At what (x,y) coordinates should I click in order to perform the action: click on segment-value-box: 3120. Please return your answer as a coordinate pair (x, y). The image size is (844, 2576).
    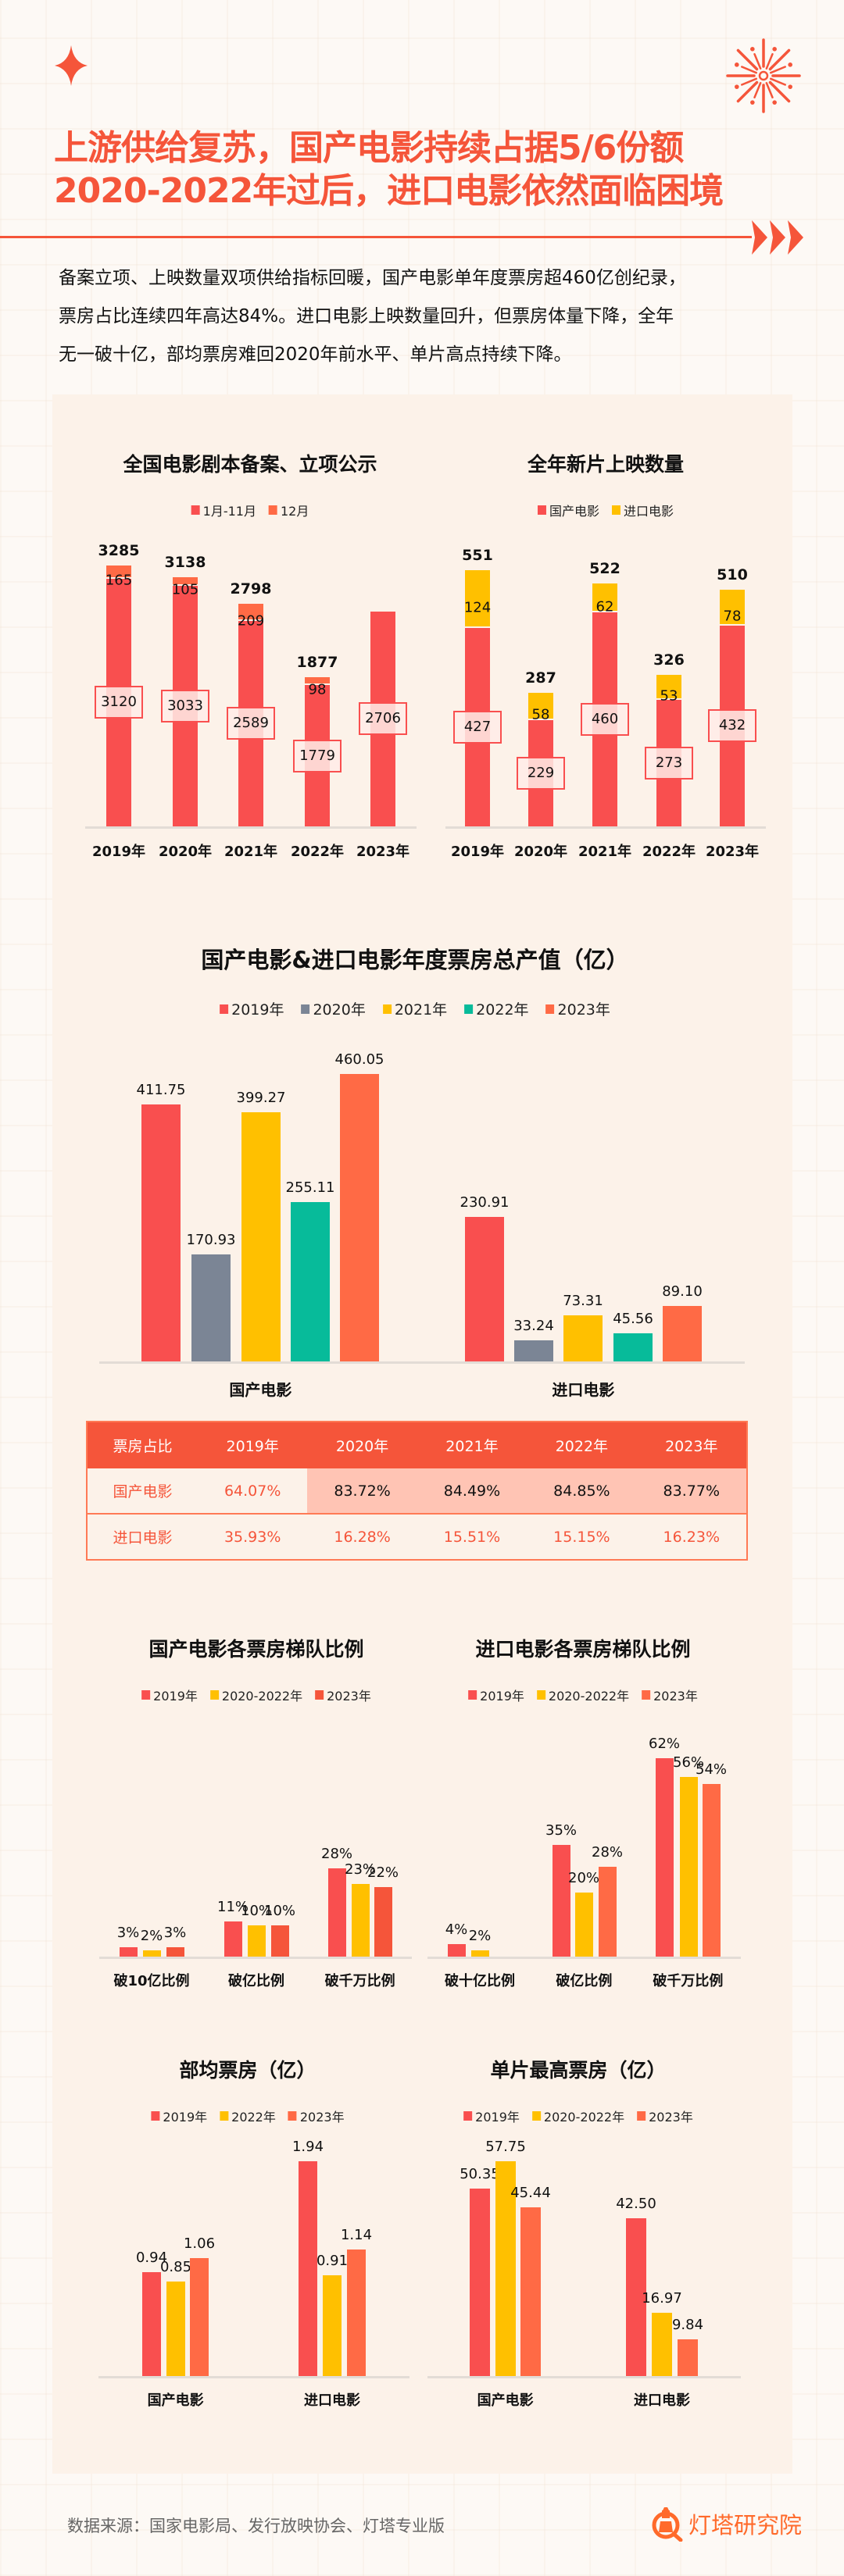
    Looking at the image, I should click on (119, 702).